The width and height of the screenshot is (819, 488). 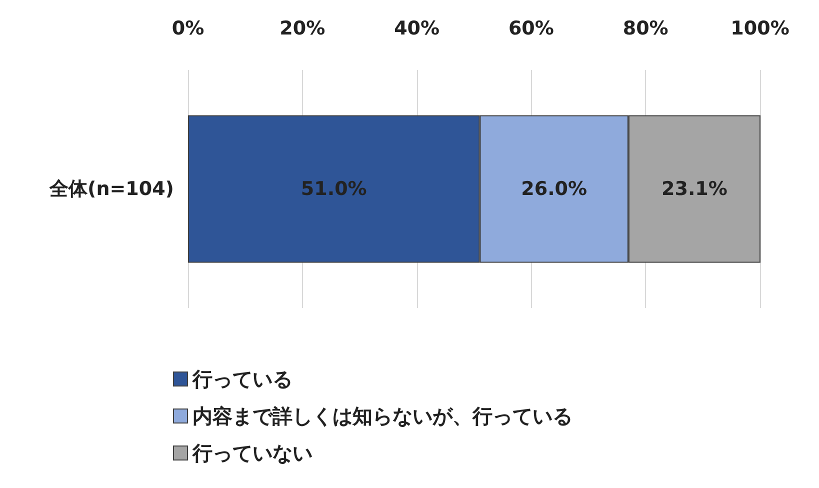 What do you see at coordinates (417, 29) in the screenshot?
I see `x-tick-label: 40%` at bounding box center [417, 29].